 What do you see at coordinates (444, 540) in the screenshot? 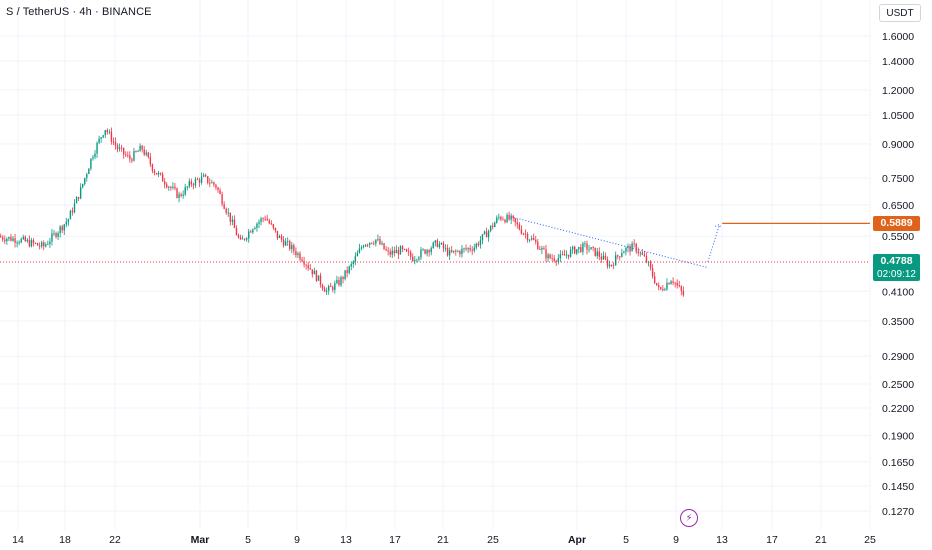
I see `time-axis: 14 18 22 Mar 5 9 13 17 21 25 Apr 5 9 13 17 21 25` at bounding box center [444, 540].